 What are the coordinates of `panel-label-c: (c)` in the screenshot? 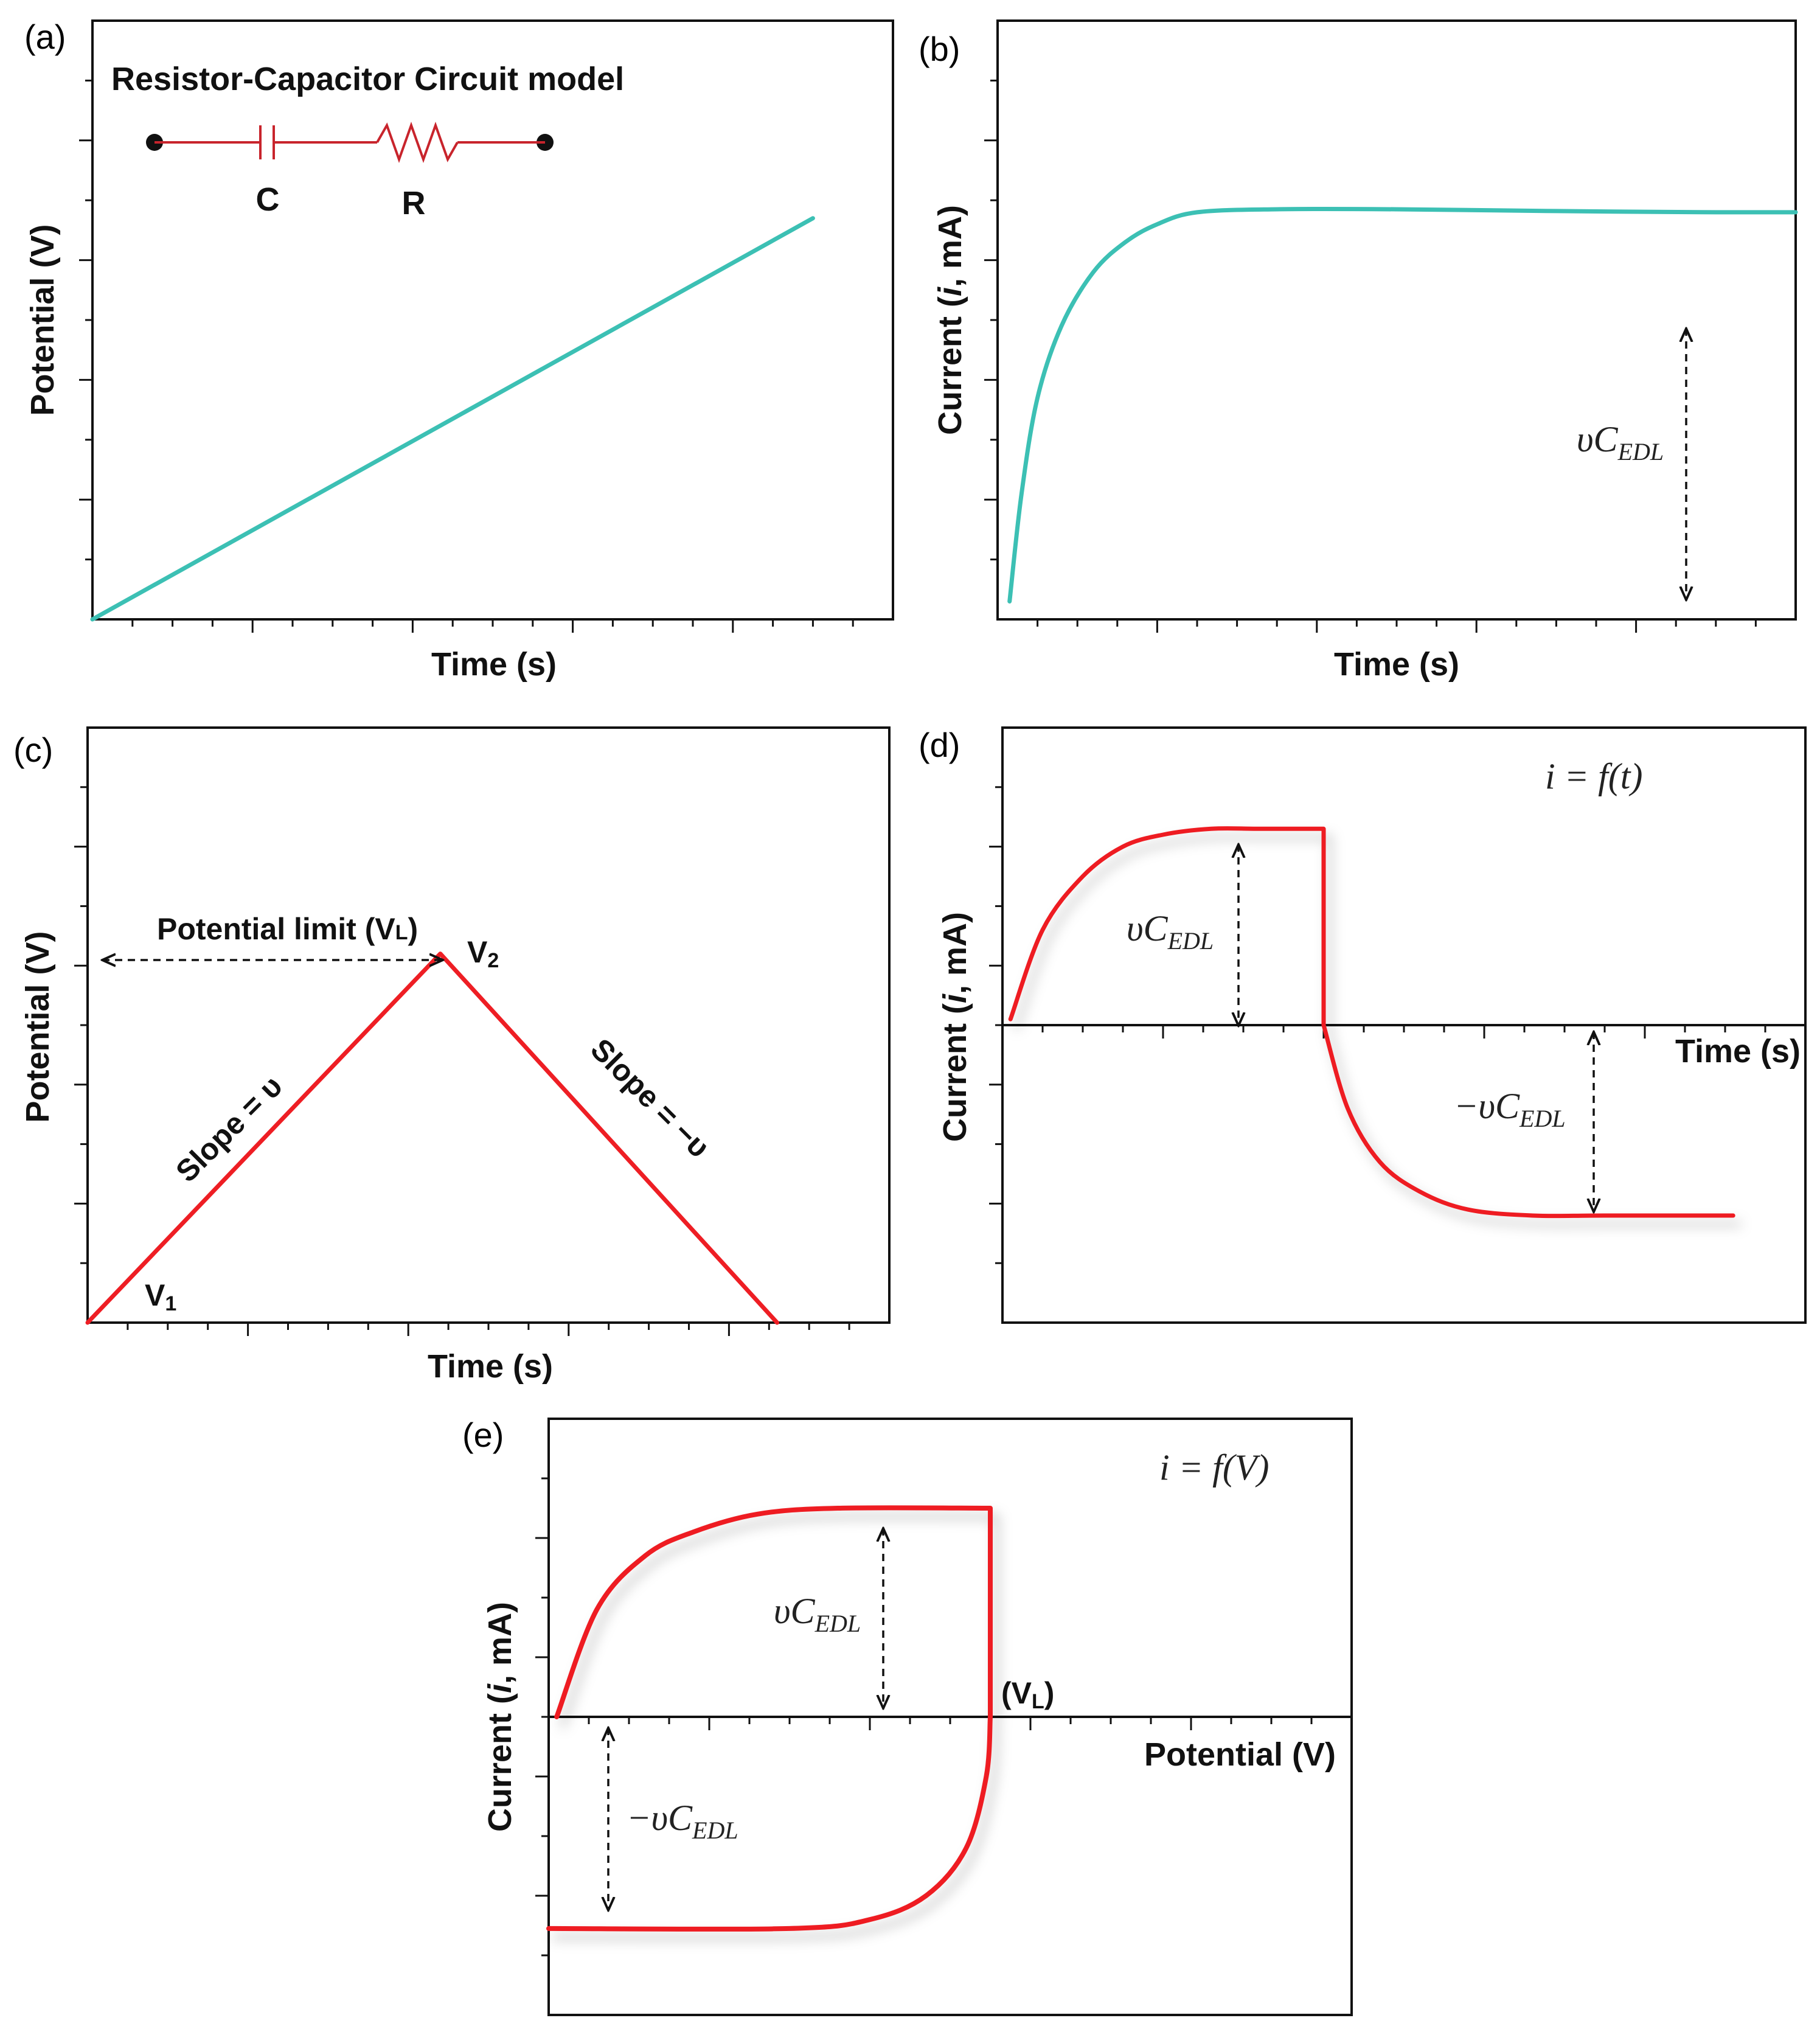 It's located at (33, 750).